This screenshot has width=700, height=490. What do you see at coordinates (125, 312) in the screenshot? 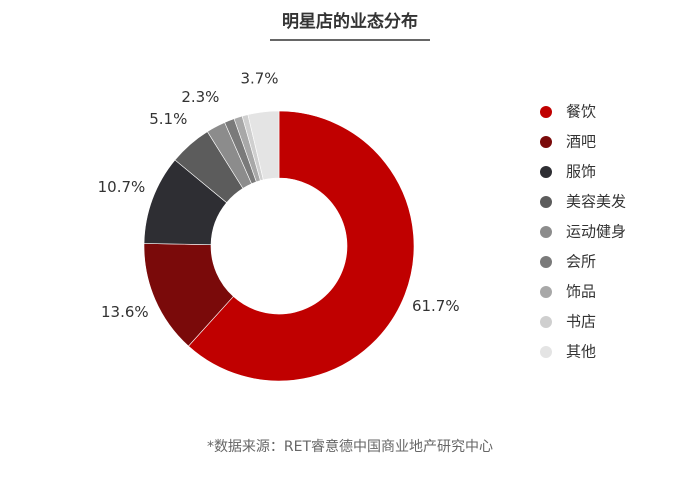
I see `data-label: 13.6%` at bounding box center [125, 312].